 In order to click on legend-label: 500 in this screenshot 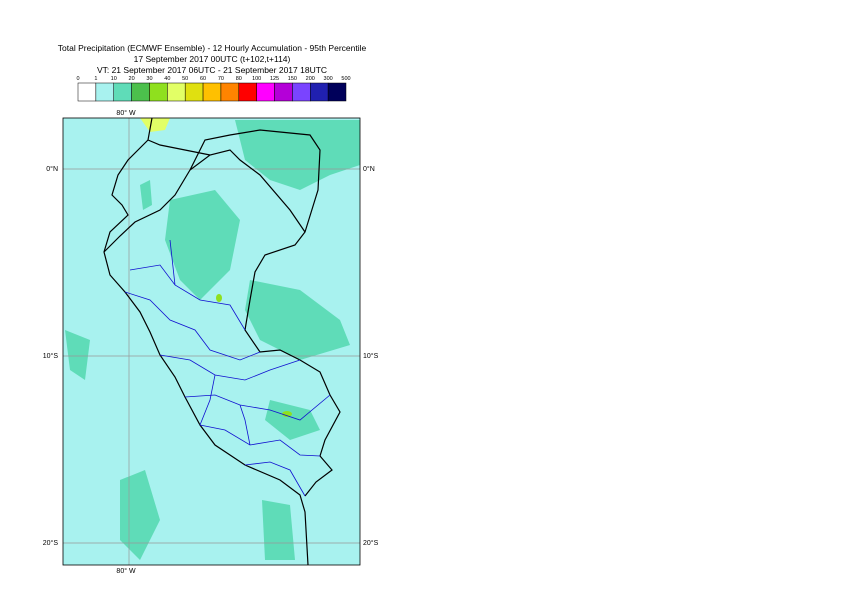, I will do `click(345, 79)`.